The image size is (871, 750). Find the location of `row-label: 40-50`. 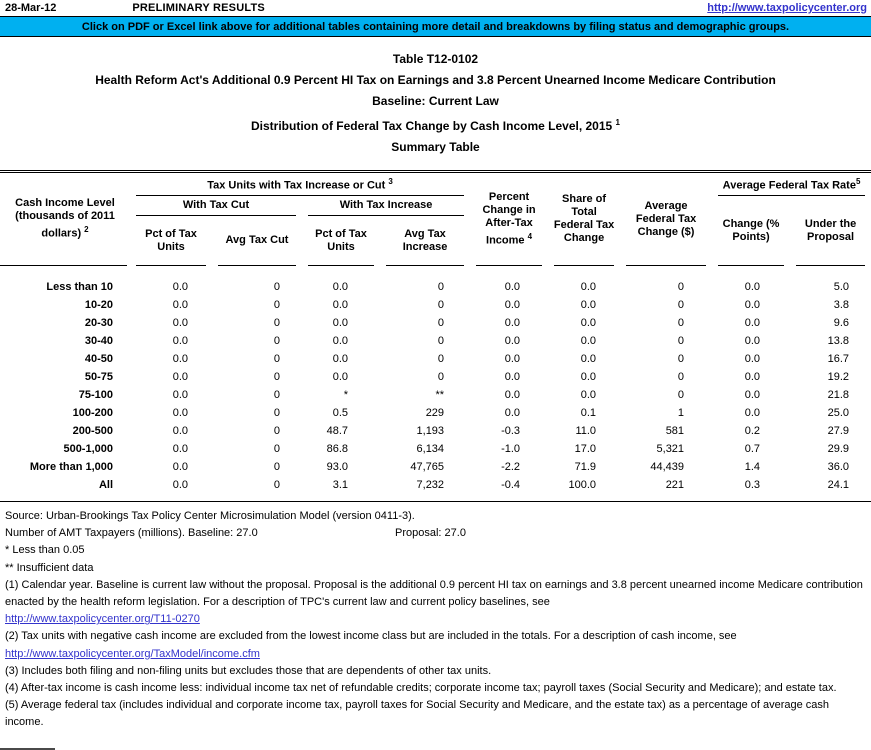

row-label: 40-50 is located at coordinates (98, 358).